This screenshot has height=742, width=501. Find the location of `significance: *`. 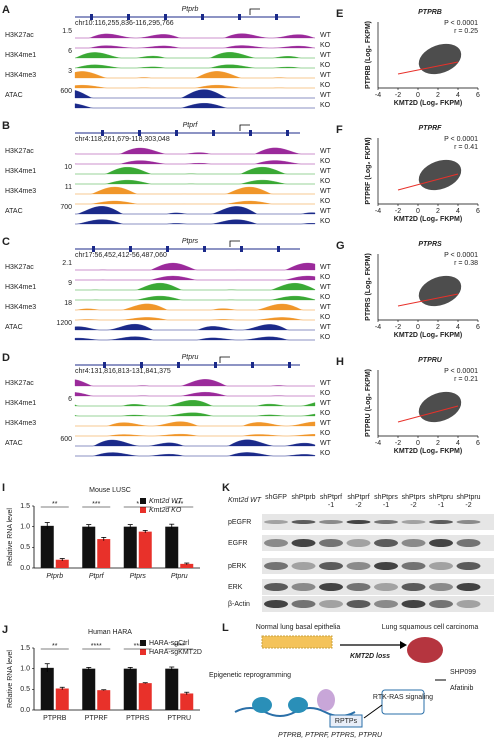

significance: * is located at coordinates (137, 504).